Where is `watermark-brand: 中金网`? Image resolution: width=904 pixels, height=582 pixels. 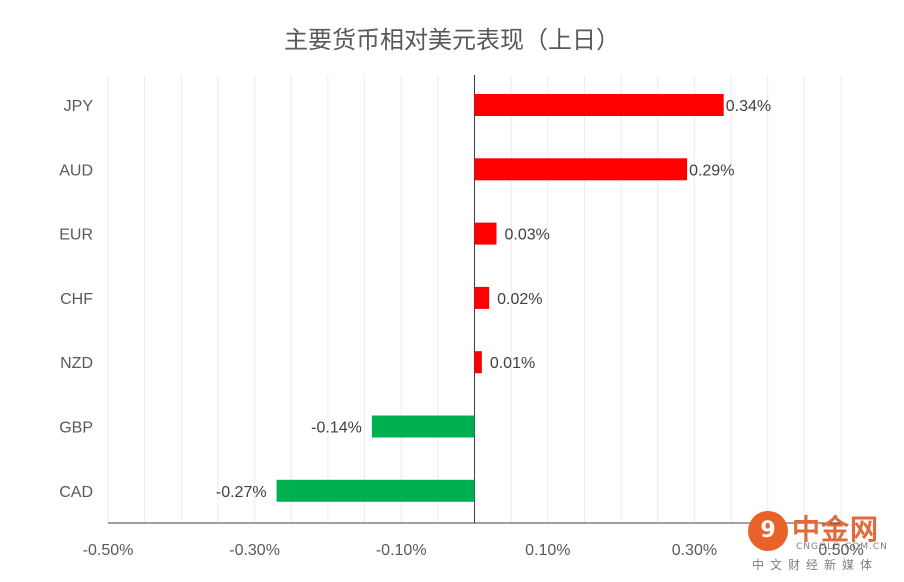
watermark-brand: 中金网 is located at coordinates (836, 529).